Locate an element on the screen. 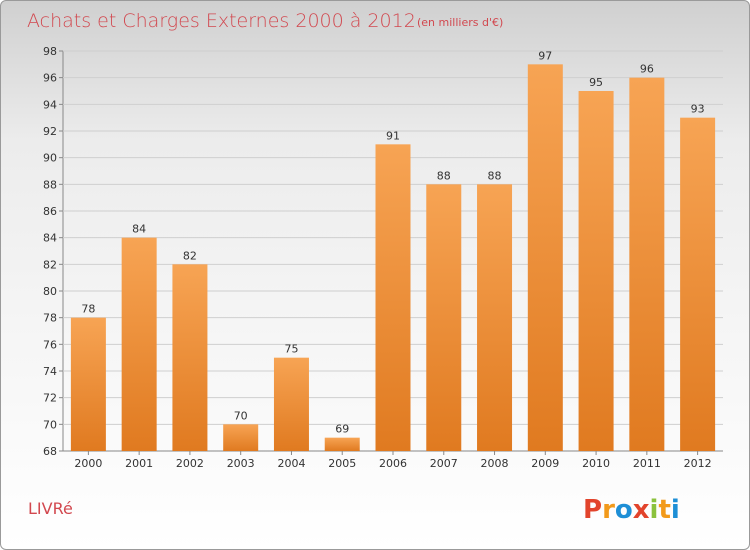 The image size is (750, 550). x-tick-label: 2004 is located at coordinates (291, 463).